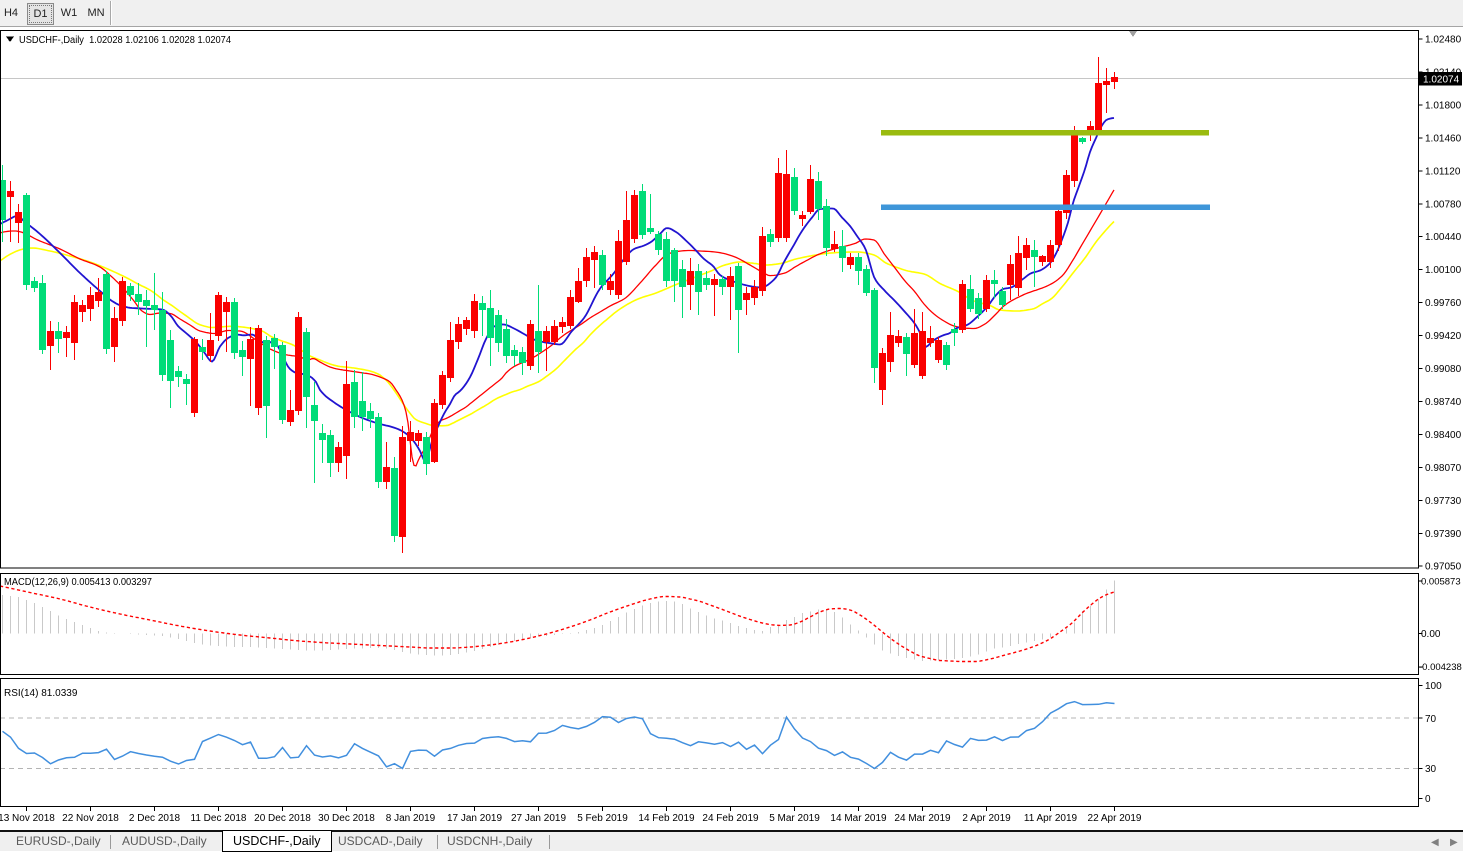 Image resolution: width=1463 pixels, height=852 pixels. What do you see at coordinates (922, 818) in the screenshot?
I see `svg-text: 24 Mar 2019` at bounding box center [922, 818].